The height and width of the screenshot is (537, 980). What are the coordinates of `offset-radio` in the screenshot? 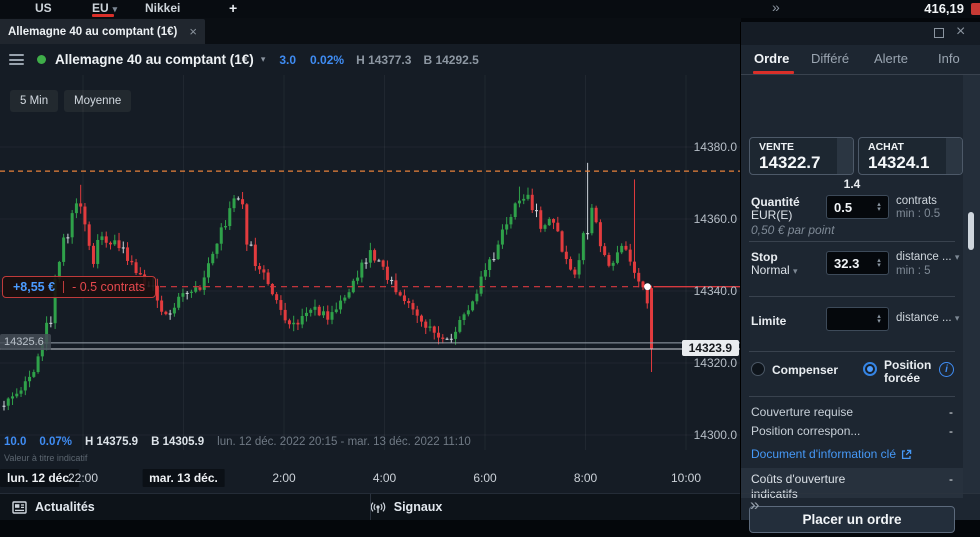 It's located at (758, 369).